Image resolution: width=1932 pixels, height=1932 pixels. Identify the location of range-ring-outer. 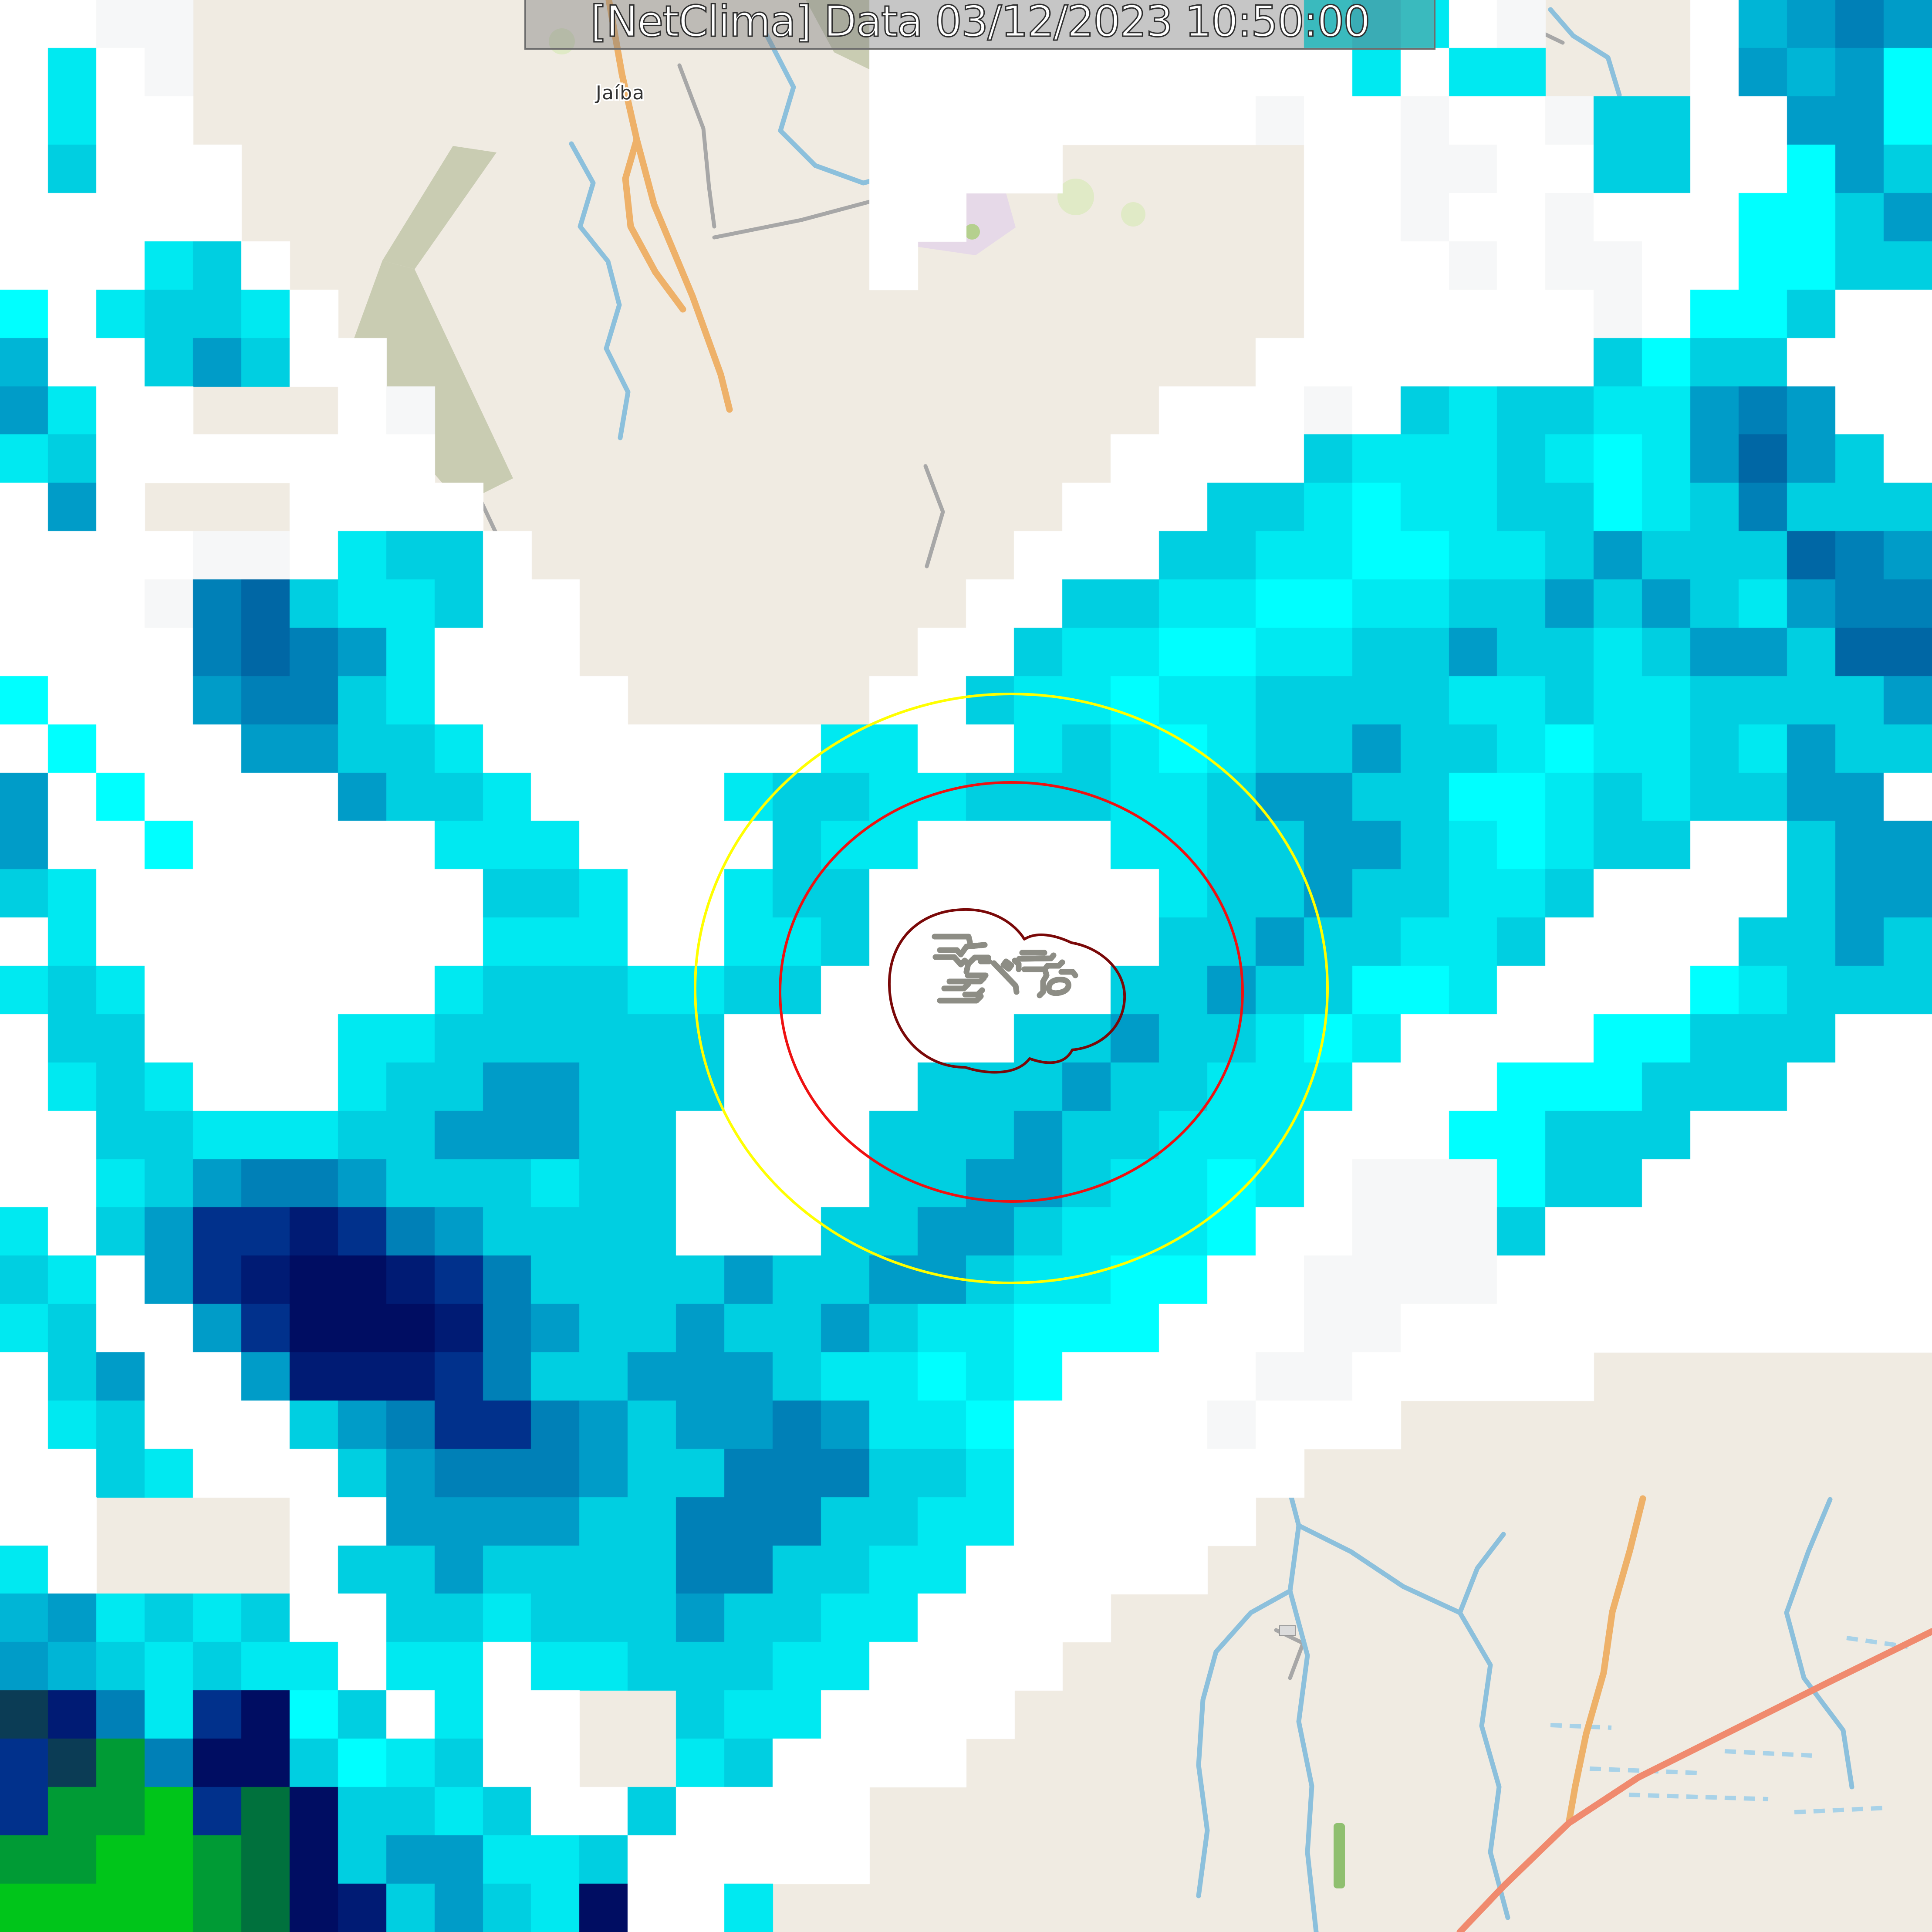
(1011, 988).